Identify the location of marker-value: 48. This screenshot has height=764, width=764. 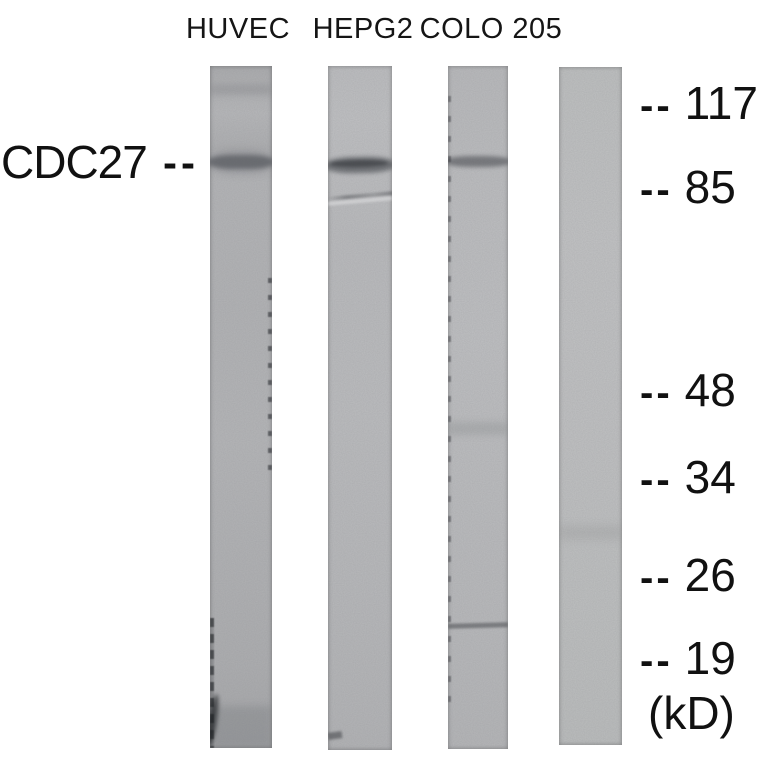
(710, 390).